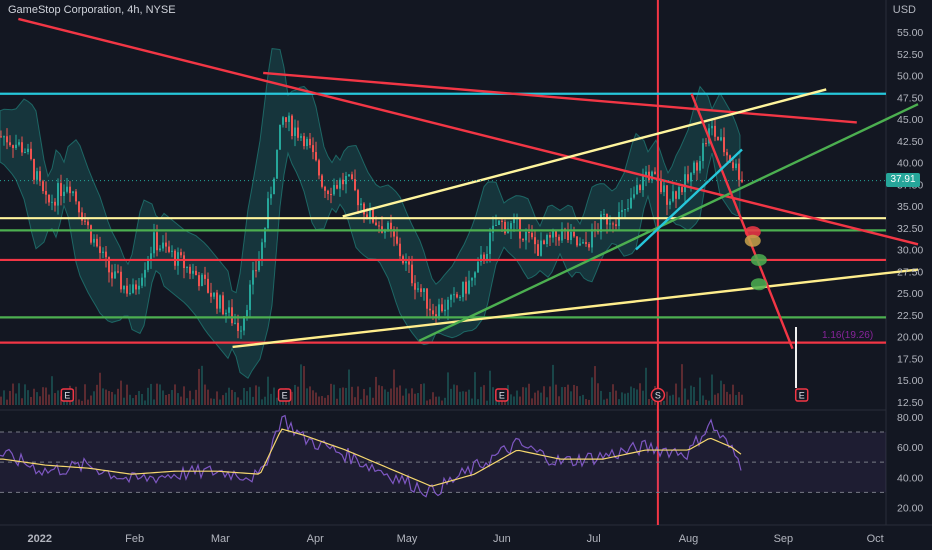 The height and width of the screenshot is (550, 932). What do you see at coordinates (284, 395) in the screenshot?
I see `earnings-marker` at bounding box center [284, 395].